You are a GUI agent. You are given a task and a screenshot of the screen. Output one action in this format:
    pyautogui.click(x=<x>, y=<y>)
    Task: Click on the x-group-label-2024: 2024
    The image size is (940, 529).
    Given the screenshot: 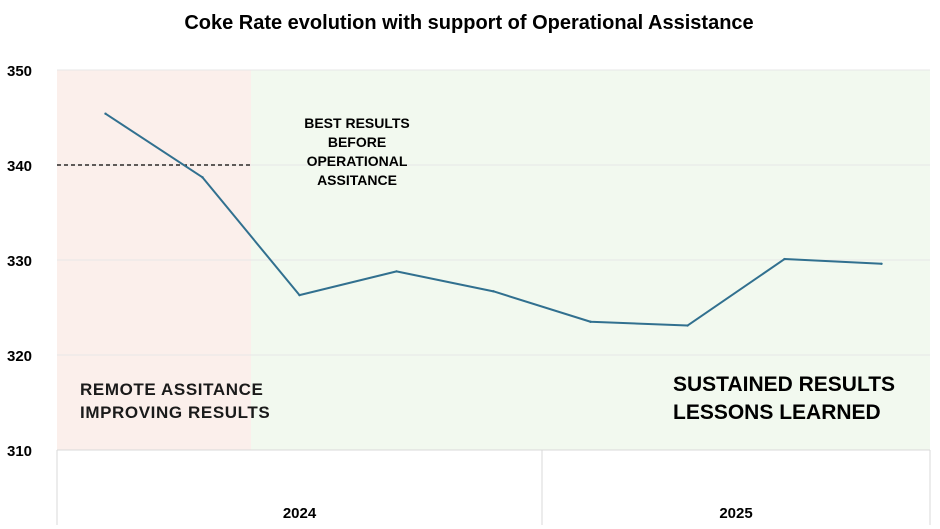 What is the action you would take?
    pyautogui.click(x=300, y=513)
    